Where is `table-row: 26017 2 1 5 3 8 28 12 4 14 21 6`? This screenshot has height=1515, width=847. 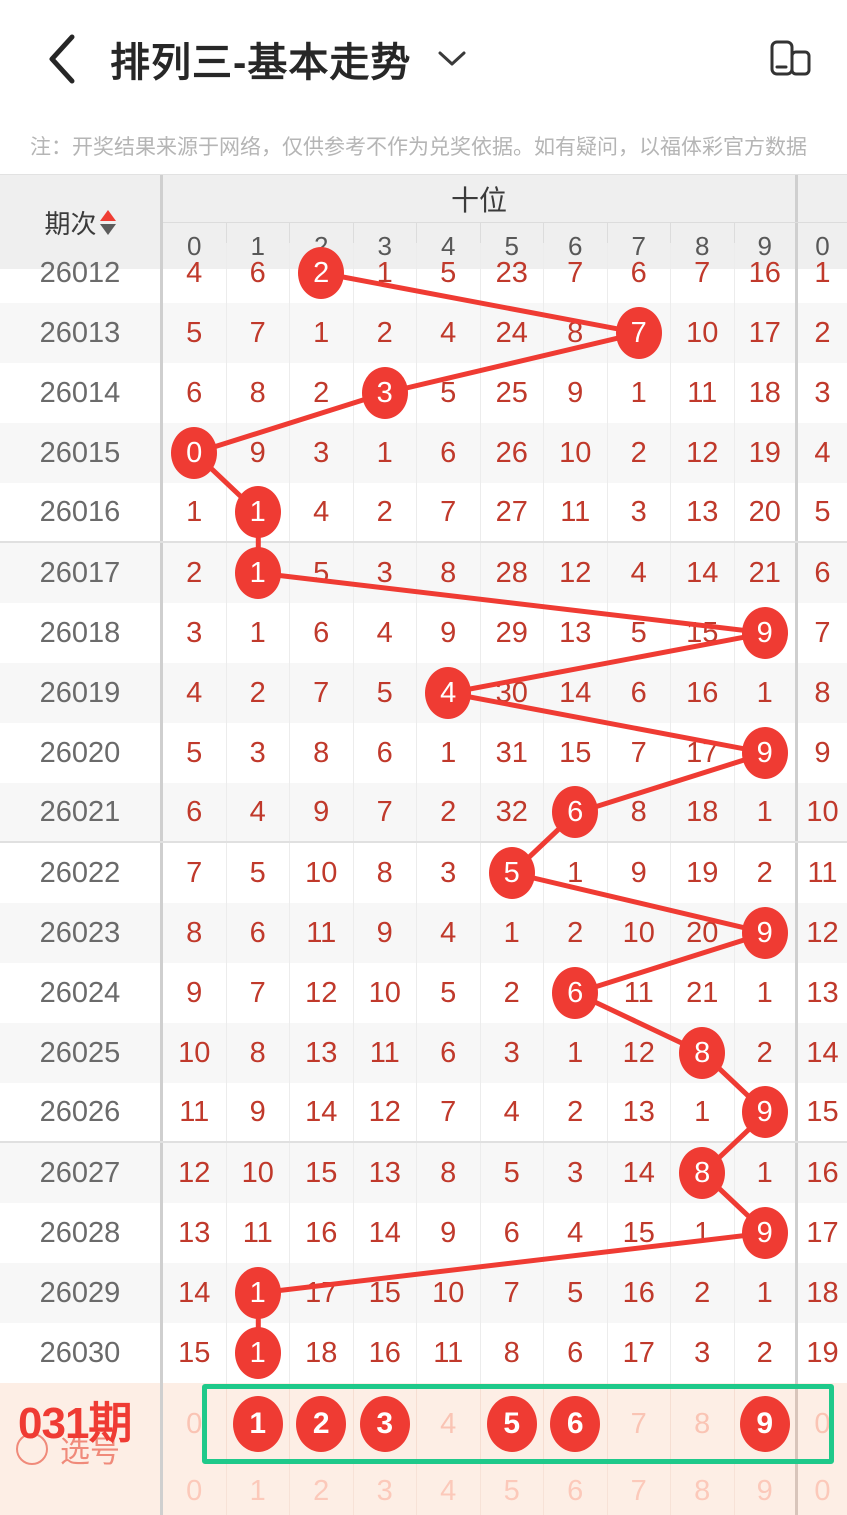
table-row: 26017 2 1 5 3 8 28 12 4 14 21 6 is located at coordinates (423, 573).